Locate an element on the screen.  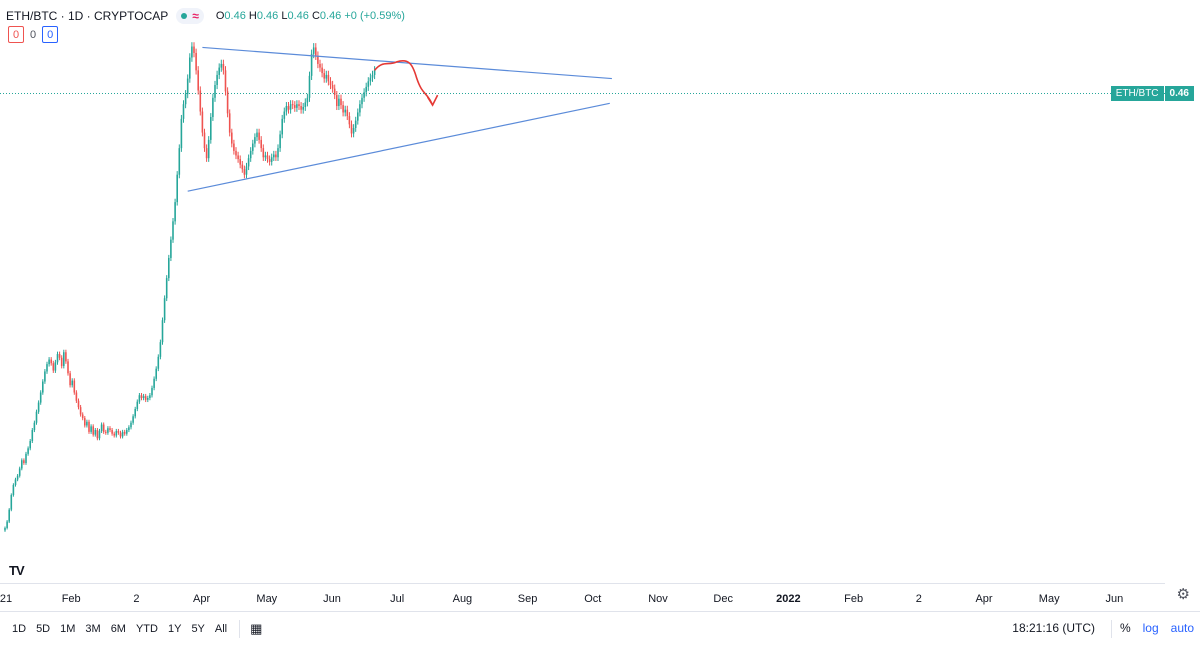
time-axis-tick: 2 is located at coordinates (918, 599).